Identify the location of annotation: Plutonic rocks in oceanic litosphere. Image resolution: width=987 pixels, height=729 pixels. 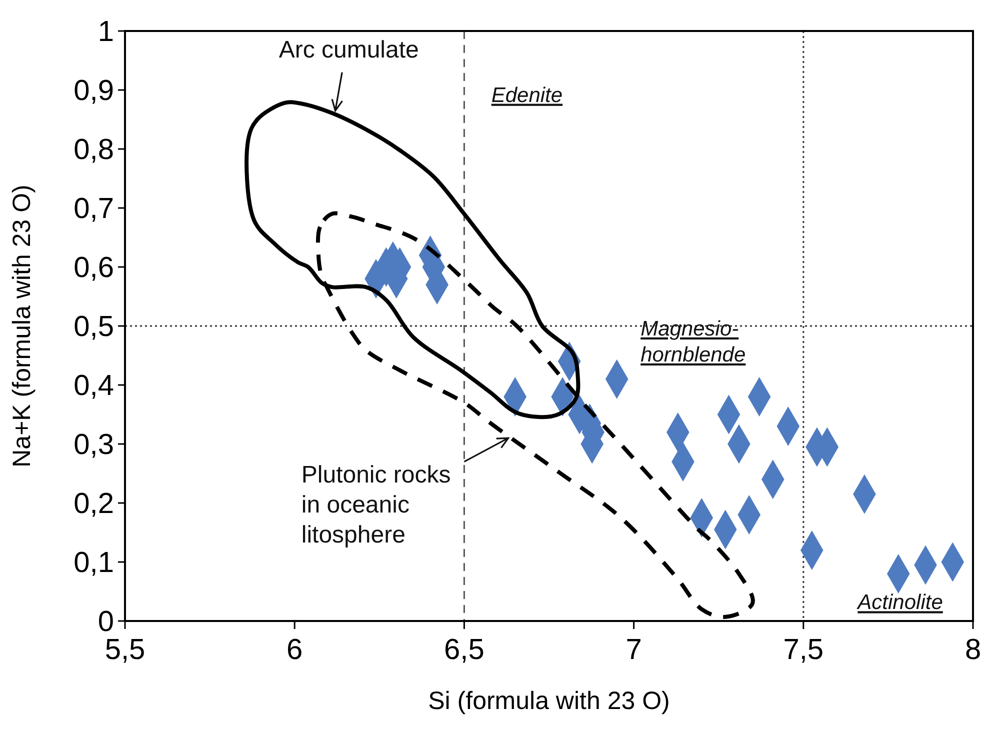
(376, 504).